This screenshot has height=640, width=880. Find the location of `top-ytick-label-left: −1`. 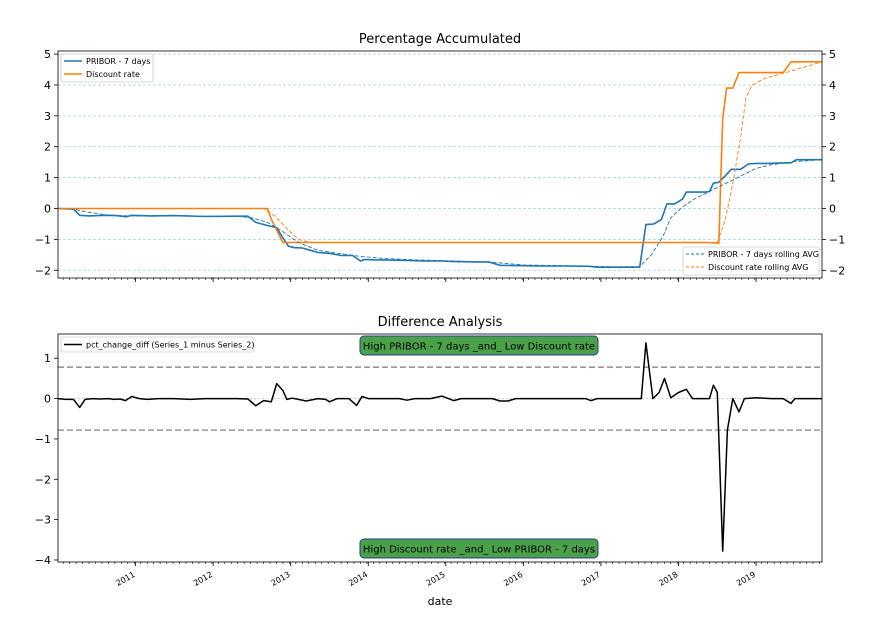

top-ytick-label-left: −1 is located at coordinates (43, 239).